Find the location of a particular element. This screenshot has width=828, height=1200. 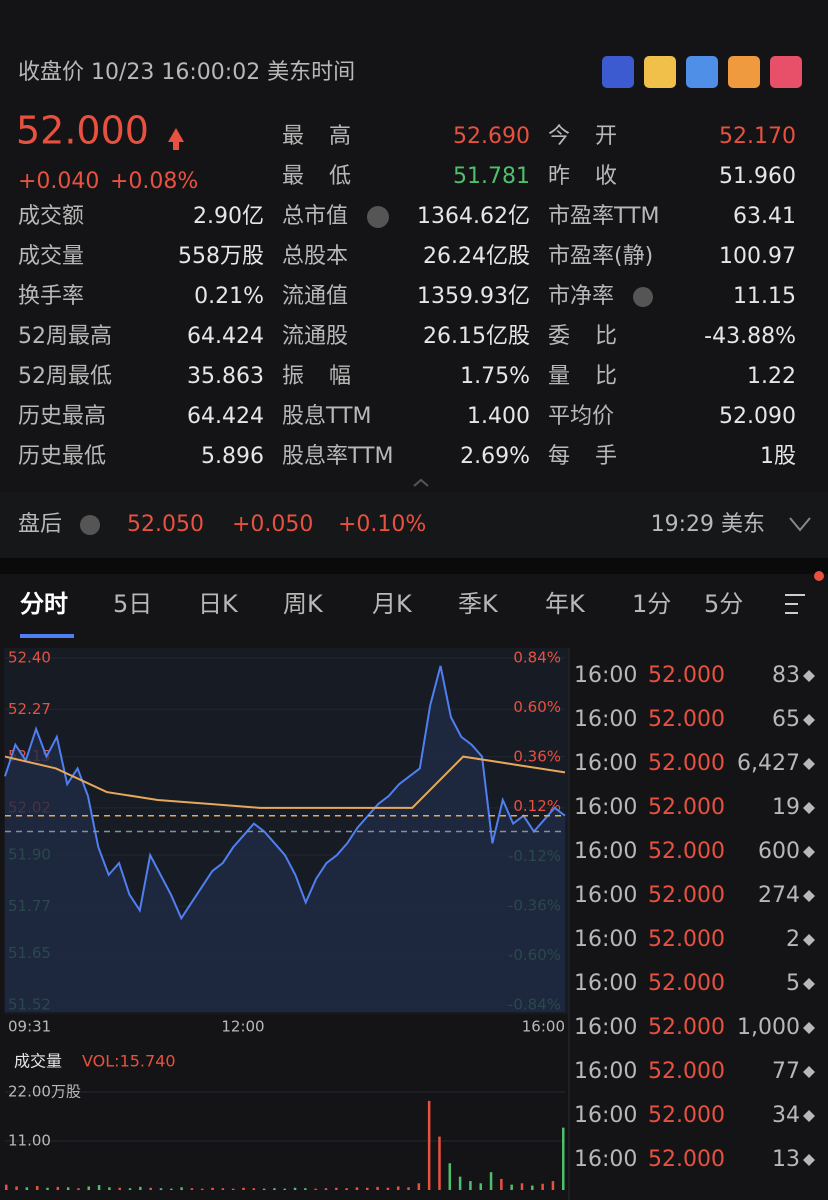

separator is located at coordinates (414, 566).